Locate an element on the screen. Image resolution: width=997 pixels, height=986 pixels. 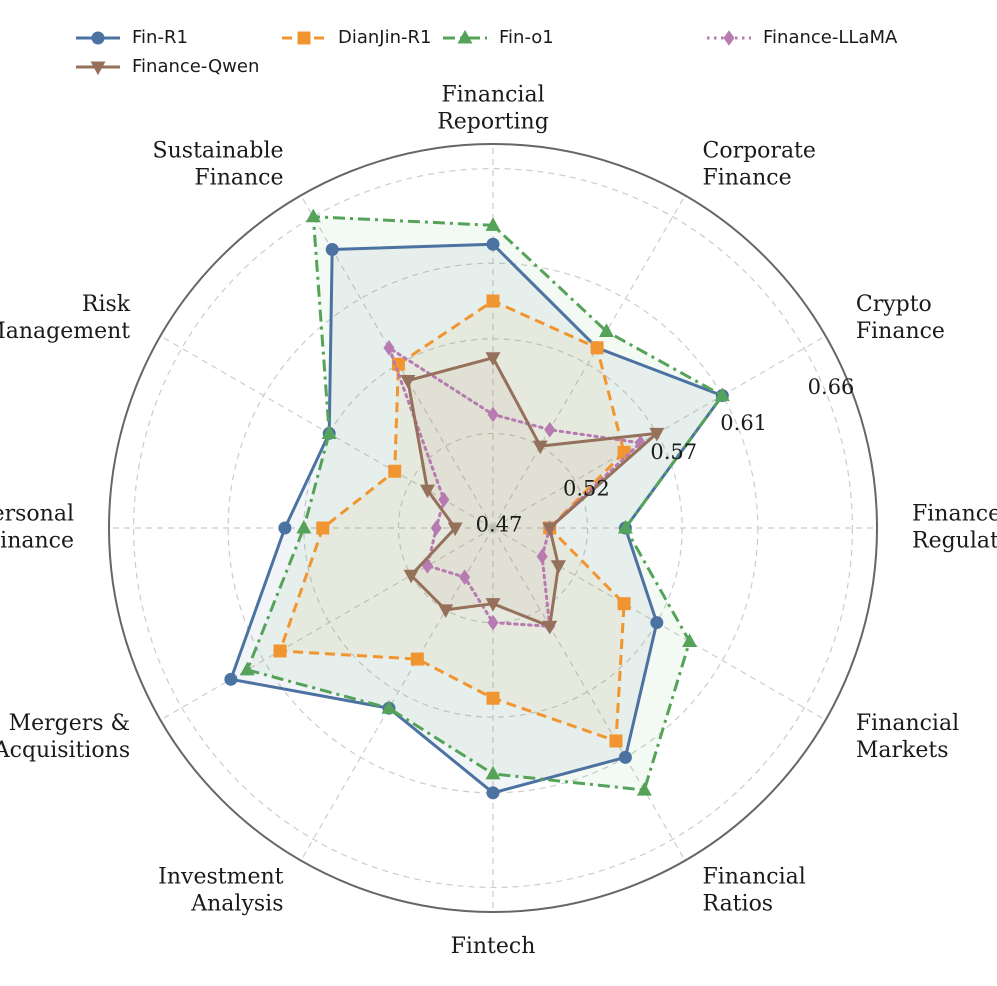
data-point-finance-qwen-mergers-and-acquisitions is located at coordinates (411, 576).